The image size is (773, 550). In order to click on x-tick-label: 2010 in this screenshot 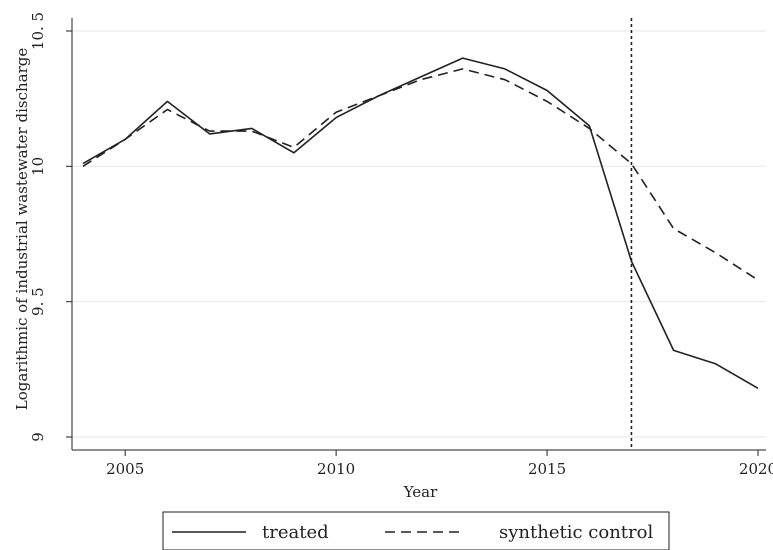, I will do `click(336, 469)`.